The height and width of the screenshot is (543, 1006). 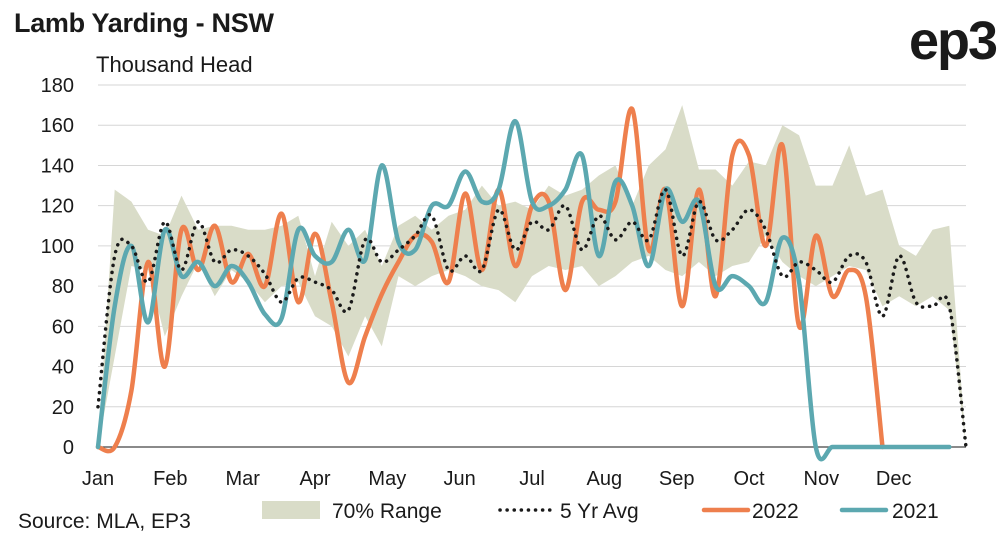 What do you see at coordinates (532, 479) in the screenshot?
I see `x-tick-label: Jul` at bounding box center [532, 479].